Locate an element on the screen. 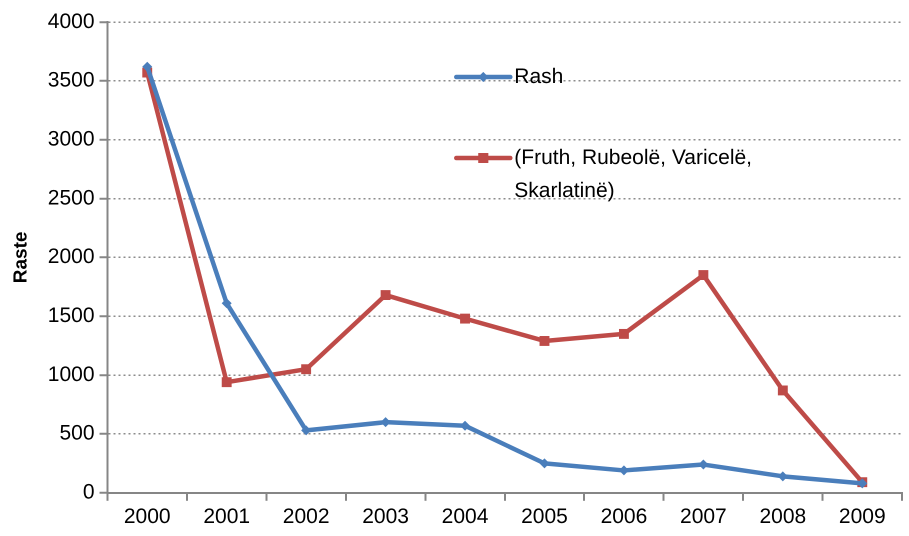 Image resolution: width=909 pixels, height=536 pixels. legend-label: (Fruth, Rubeolë, Varicelë, Skarlatinë) is located at coordinates (633, 174).